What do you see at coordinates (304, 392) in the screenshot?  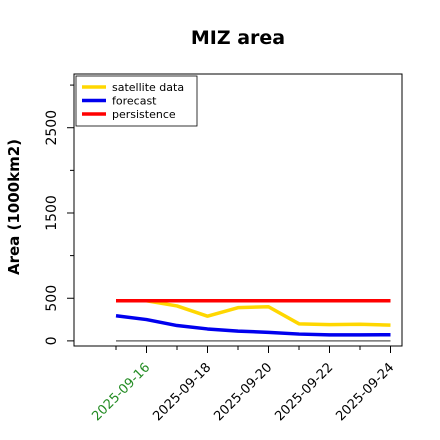 I see `x-tick-label: 2025-09-22` at bounding box center [304, 392].